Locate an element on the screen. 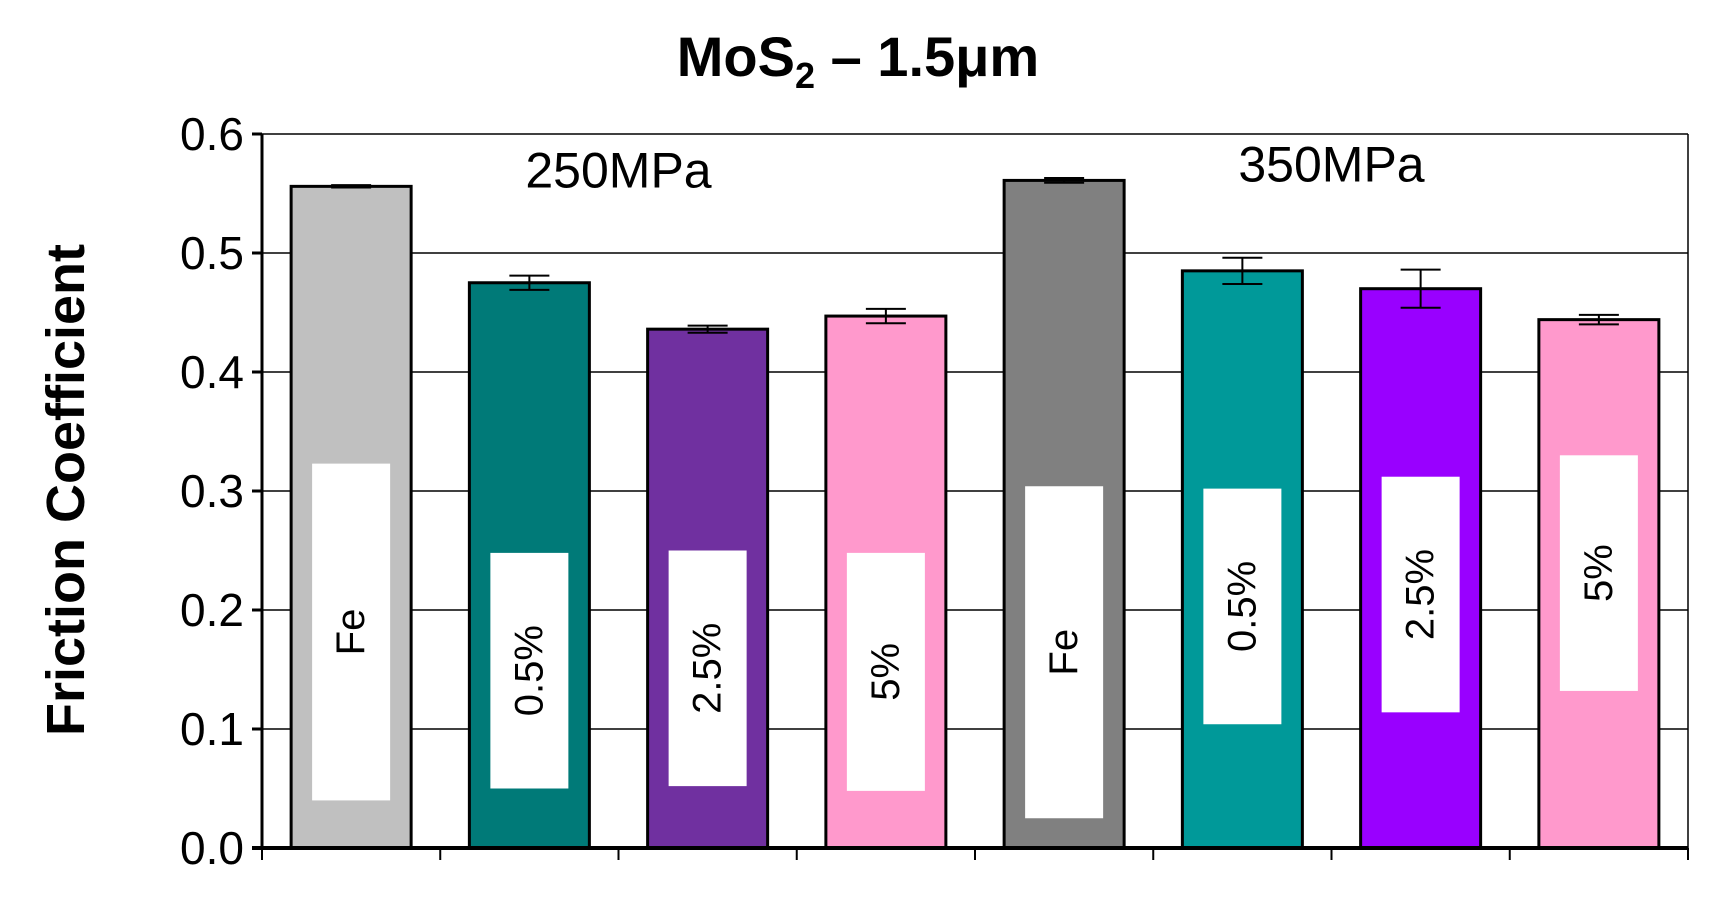 The width and height of the screenshot is (1716, 903). y-tick-label: 0.6 is located at coordinates (212, 134).